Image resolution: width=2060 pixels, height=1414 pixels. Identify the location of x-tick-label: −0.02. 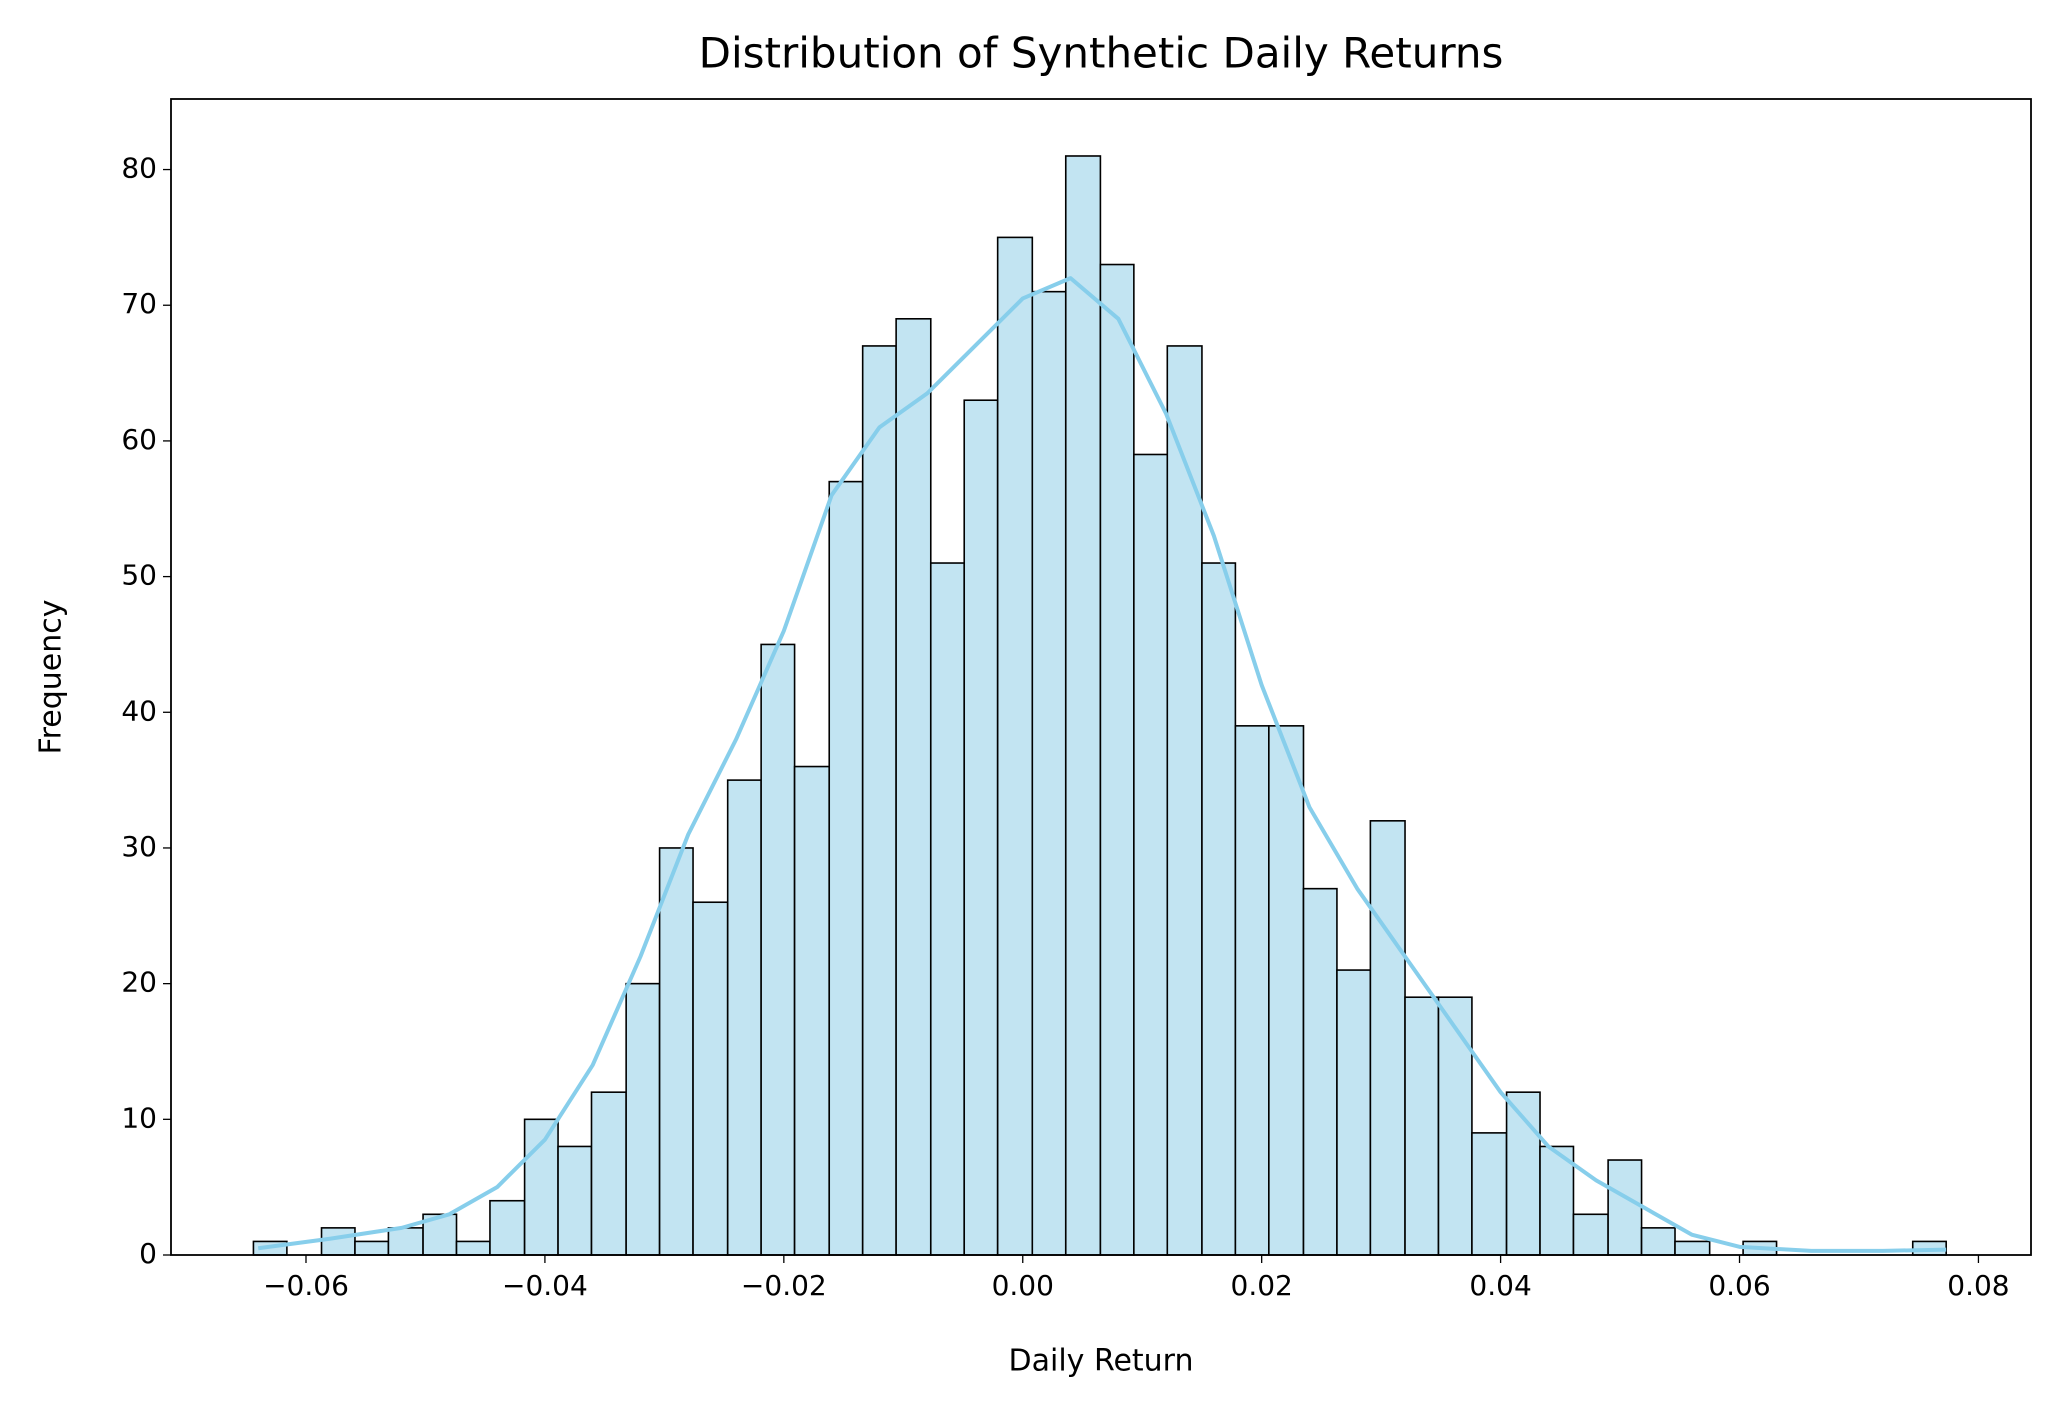
(784, 1285).